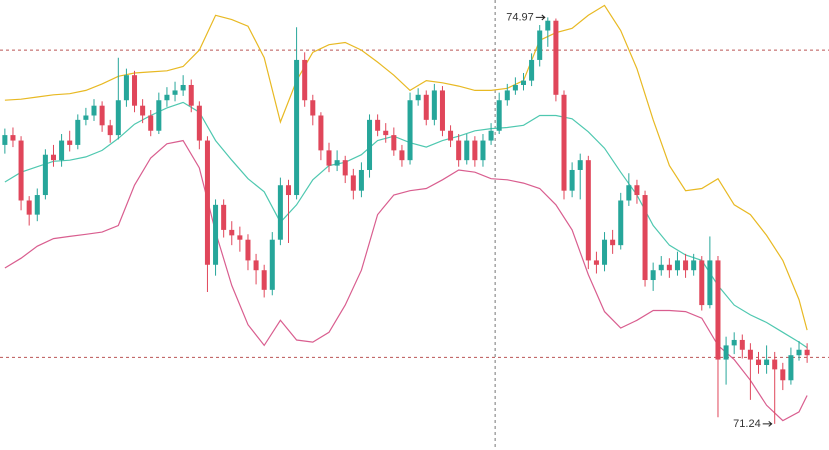  I want to click on max-arrow, so click(540, 17).